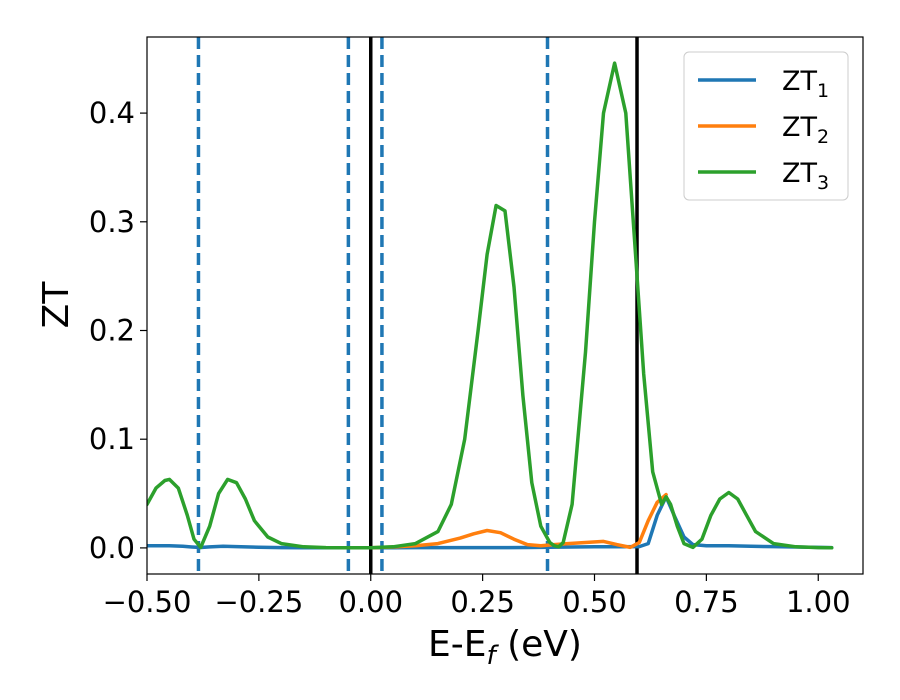 The height and width of the screenshot is (700, 900). I want to click on x-tick-label: 0.00, so click(370, 602).